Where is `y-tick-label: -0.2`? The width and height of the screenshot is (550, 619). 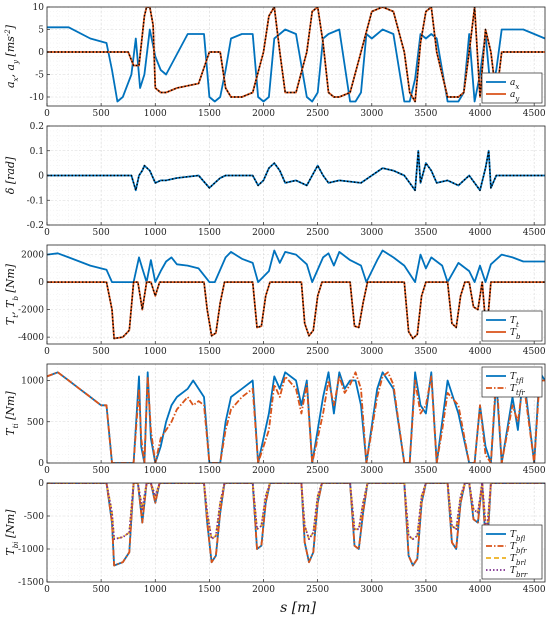
y-tick-label: -0.2 is located at coordinates (35, 226).